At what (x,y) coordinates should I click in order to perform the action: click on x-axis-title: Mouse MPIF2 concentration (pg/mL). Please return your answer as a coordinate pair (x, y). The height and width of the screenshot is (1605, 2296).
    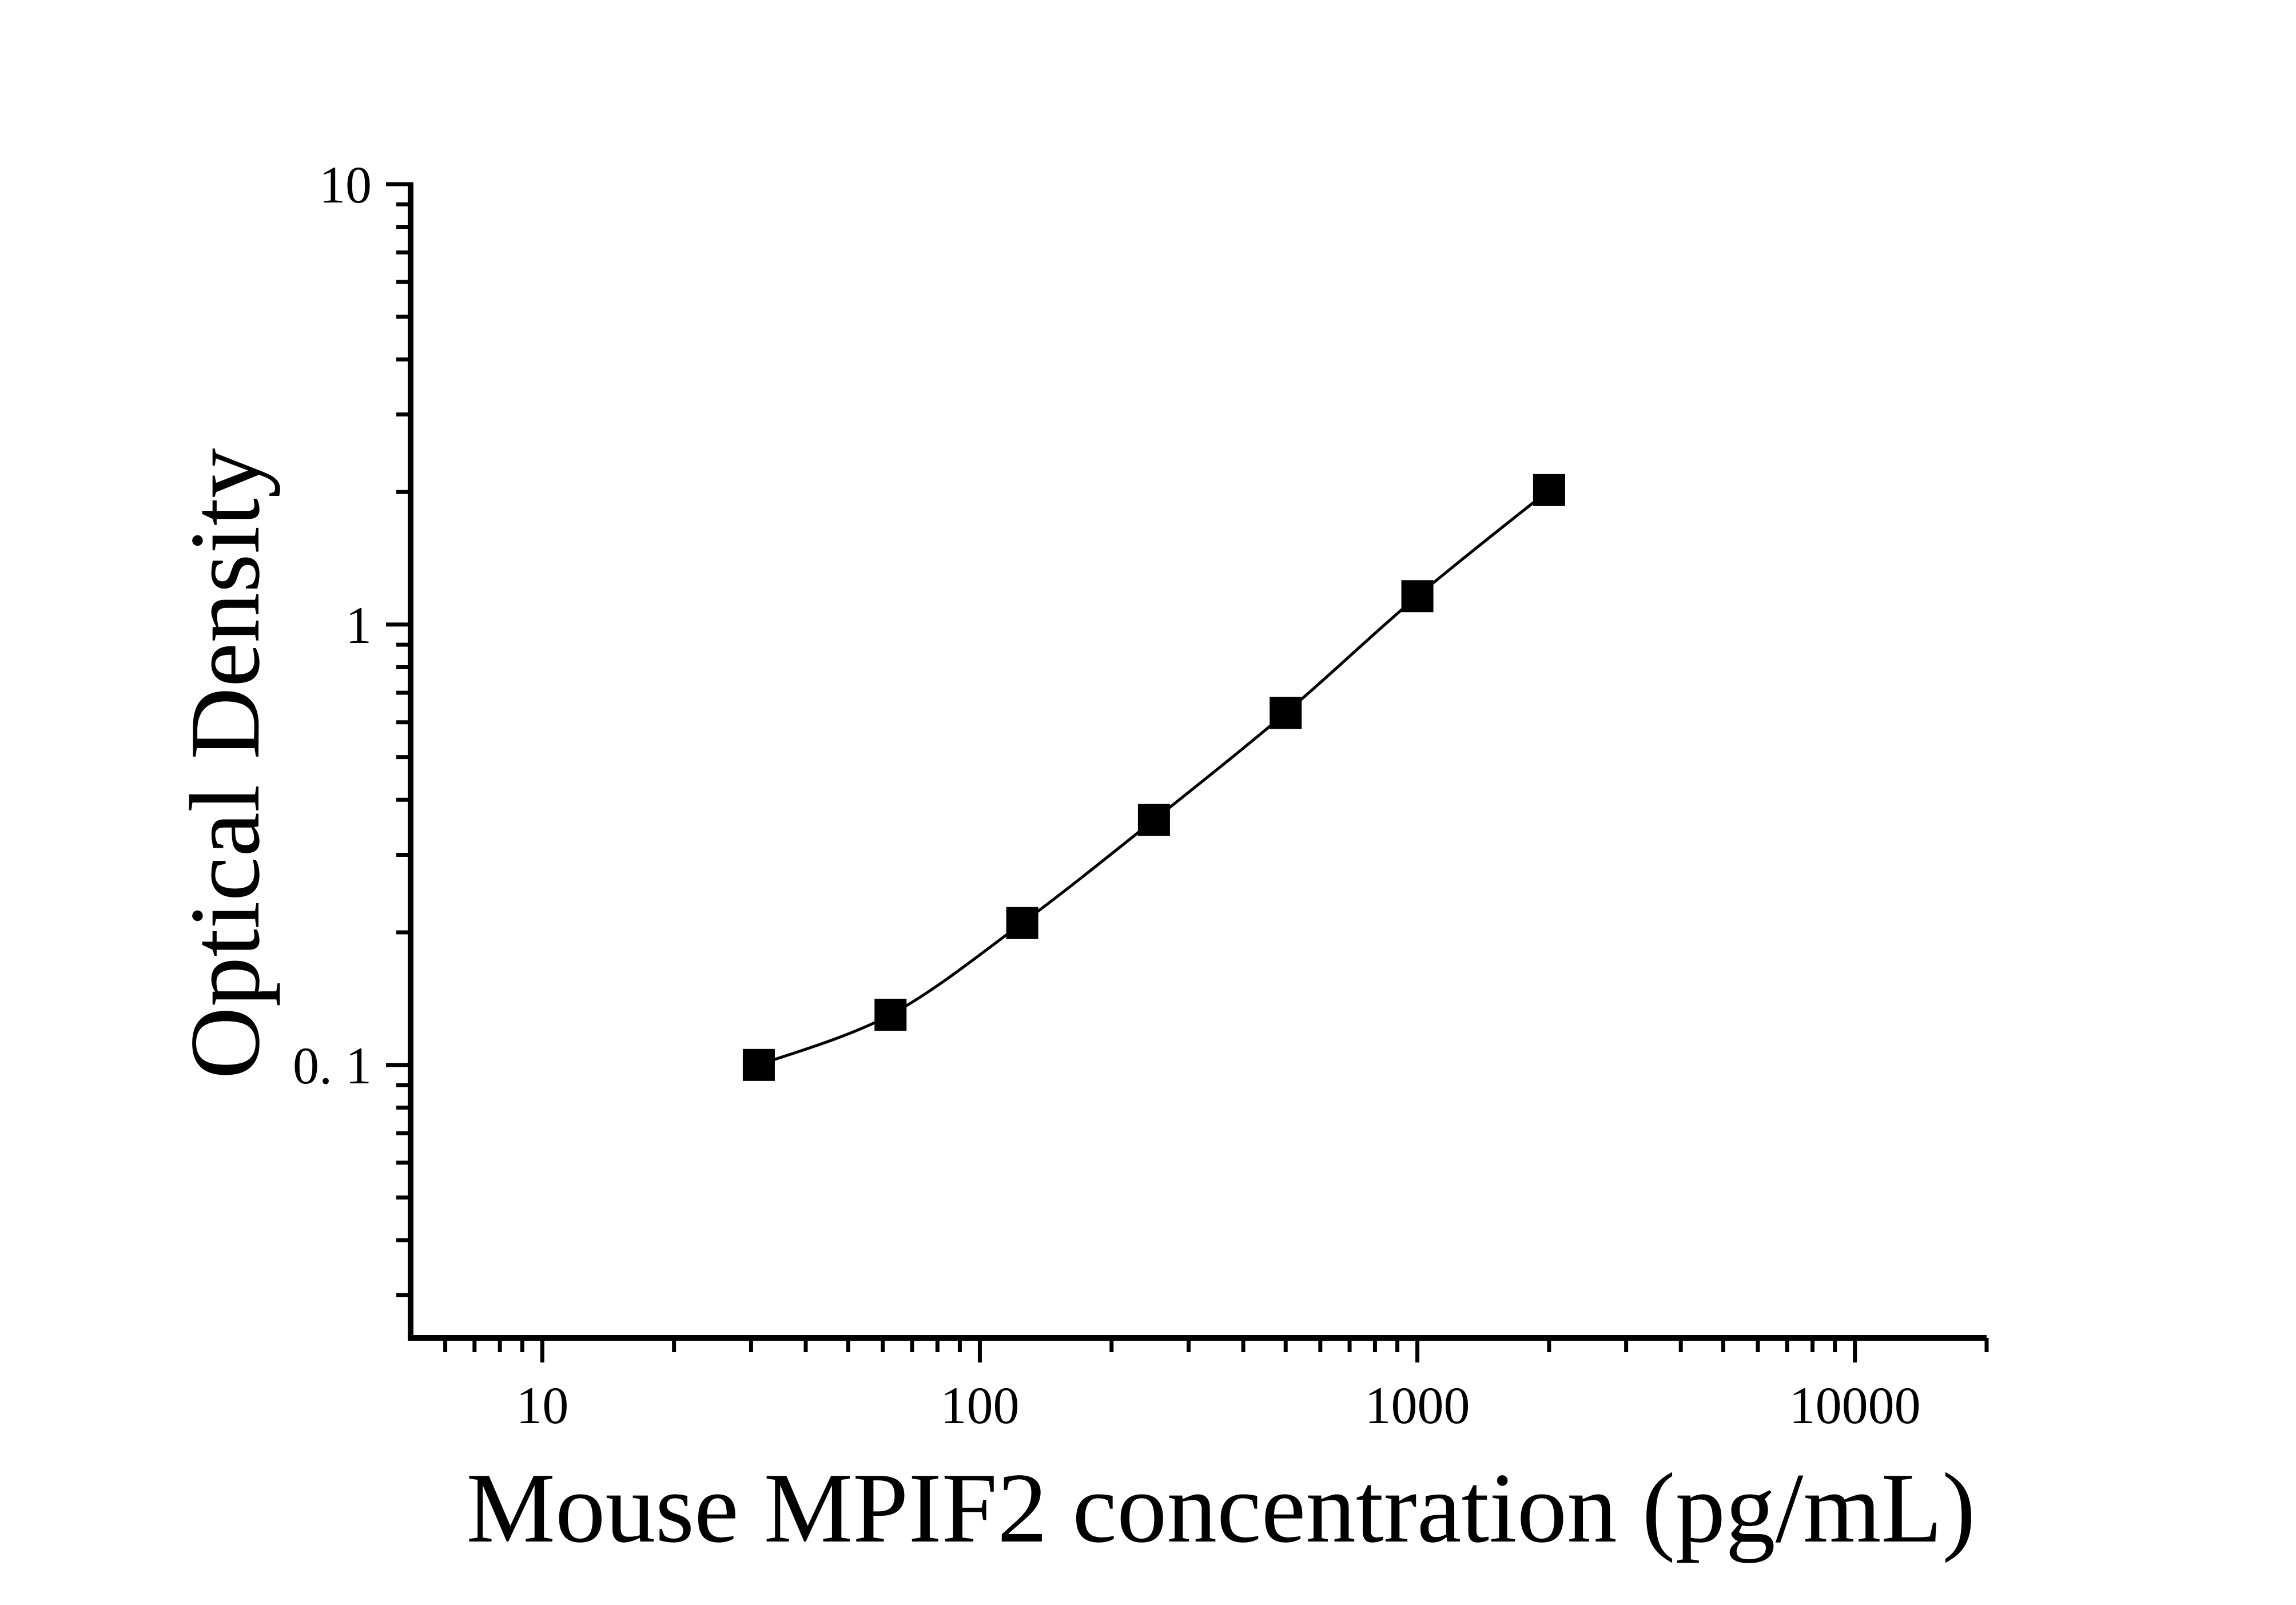
    Looking at the image, I should click on (1221, 1507).